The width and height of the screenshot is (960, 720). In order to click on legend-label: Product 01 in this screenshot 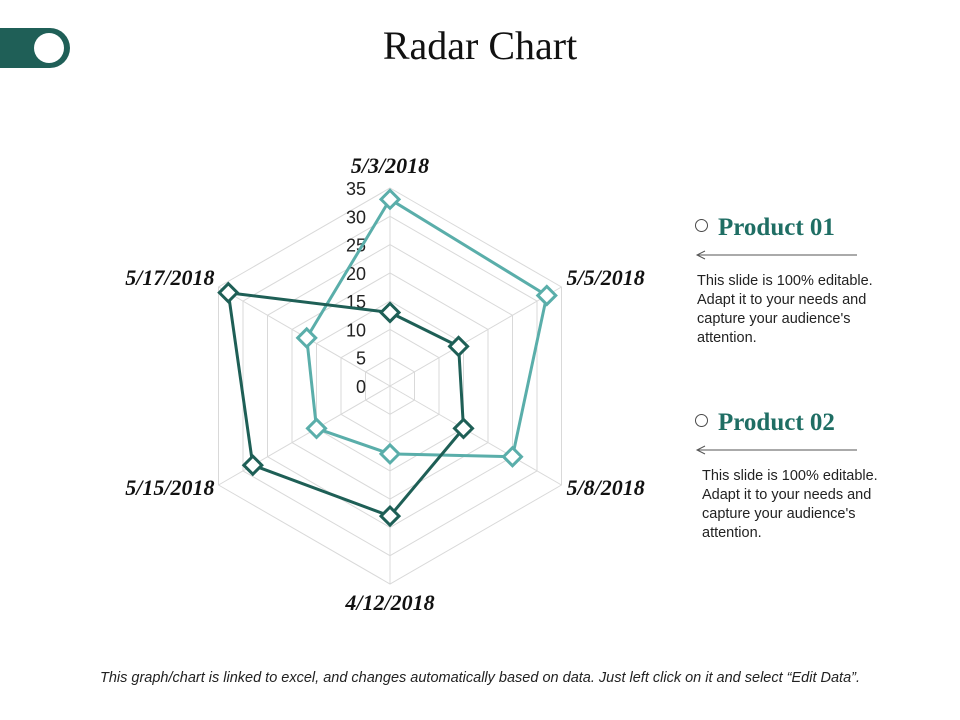, I will do `click(776, 227)`.